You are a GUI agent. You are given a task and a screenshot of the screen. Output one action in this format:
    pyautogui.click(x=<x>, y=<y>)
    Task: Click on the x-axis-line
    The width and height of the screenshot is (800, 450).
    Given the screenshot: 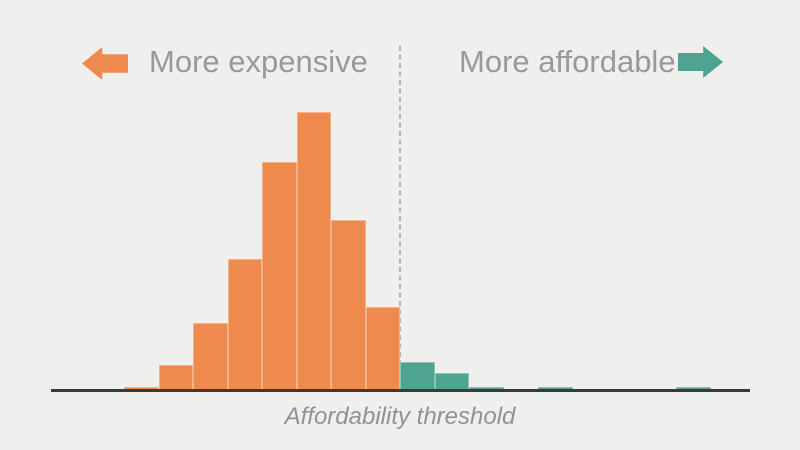 What is the action you would take?
    pyautogui.click(x=400, y=390)
    